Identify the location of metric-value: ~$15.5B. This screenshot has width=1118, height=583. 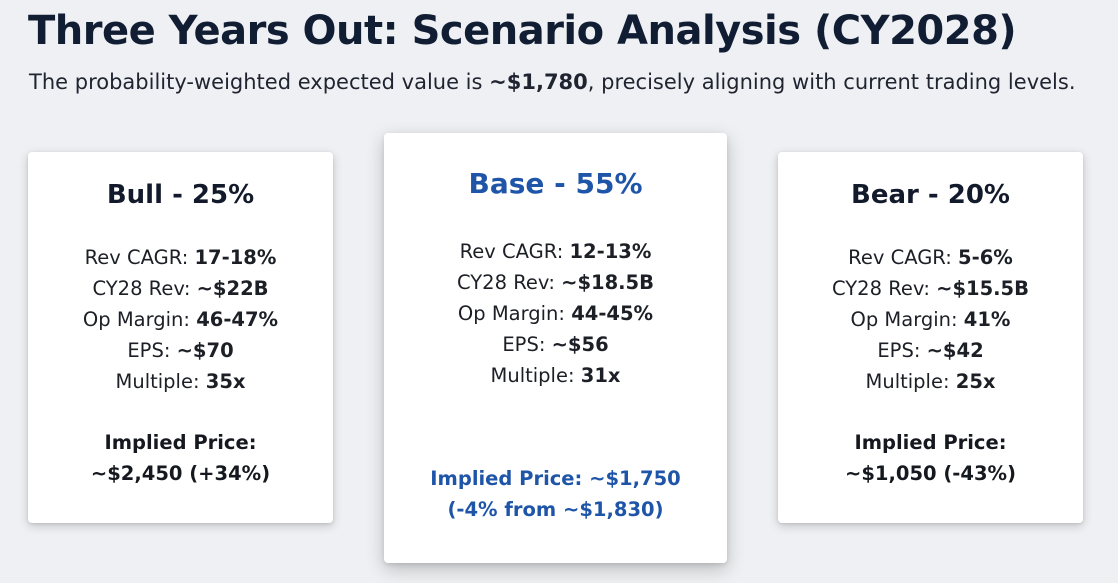
(982, 288).